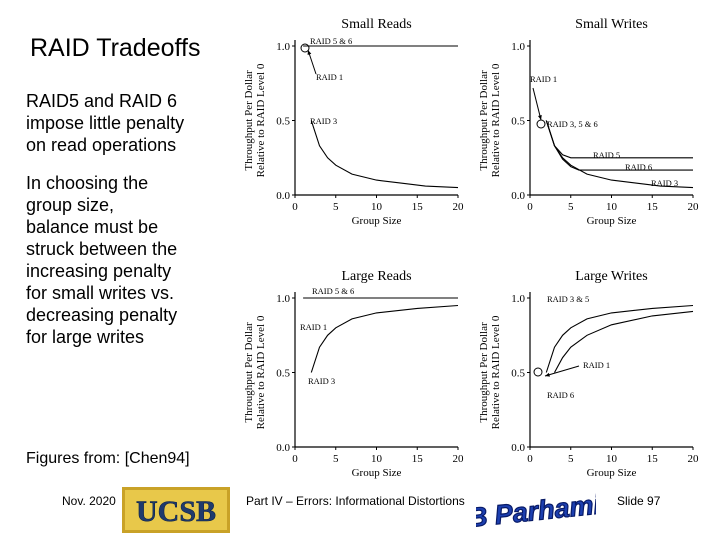 This screenshot has width=720, height=540. What do you see at coordinates (108, 458) in the screenshot?
I see `figure-credit: Figures from: [Chen94]` at bounding box center [108, 458].